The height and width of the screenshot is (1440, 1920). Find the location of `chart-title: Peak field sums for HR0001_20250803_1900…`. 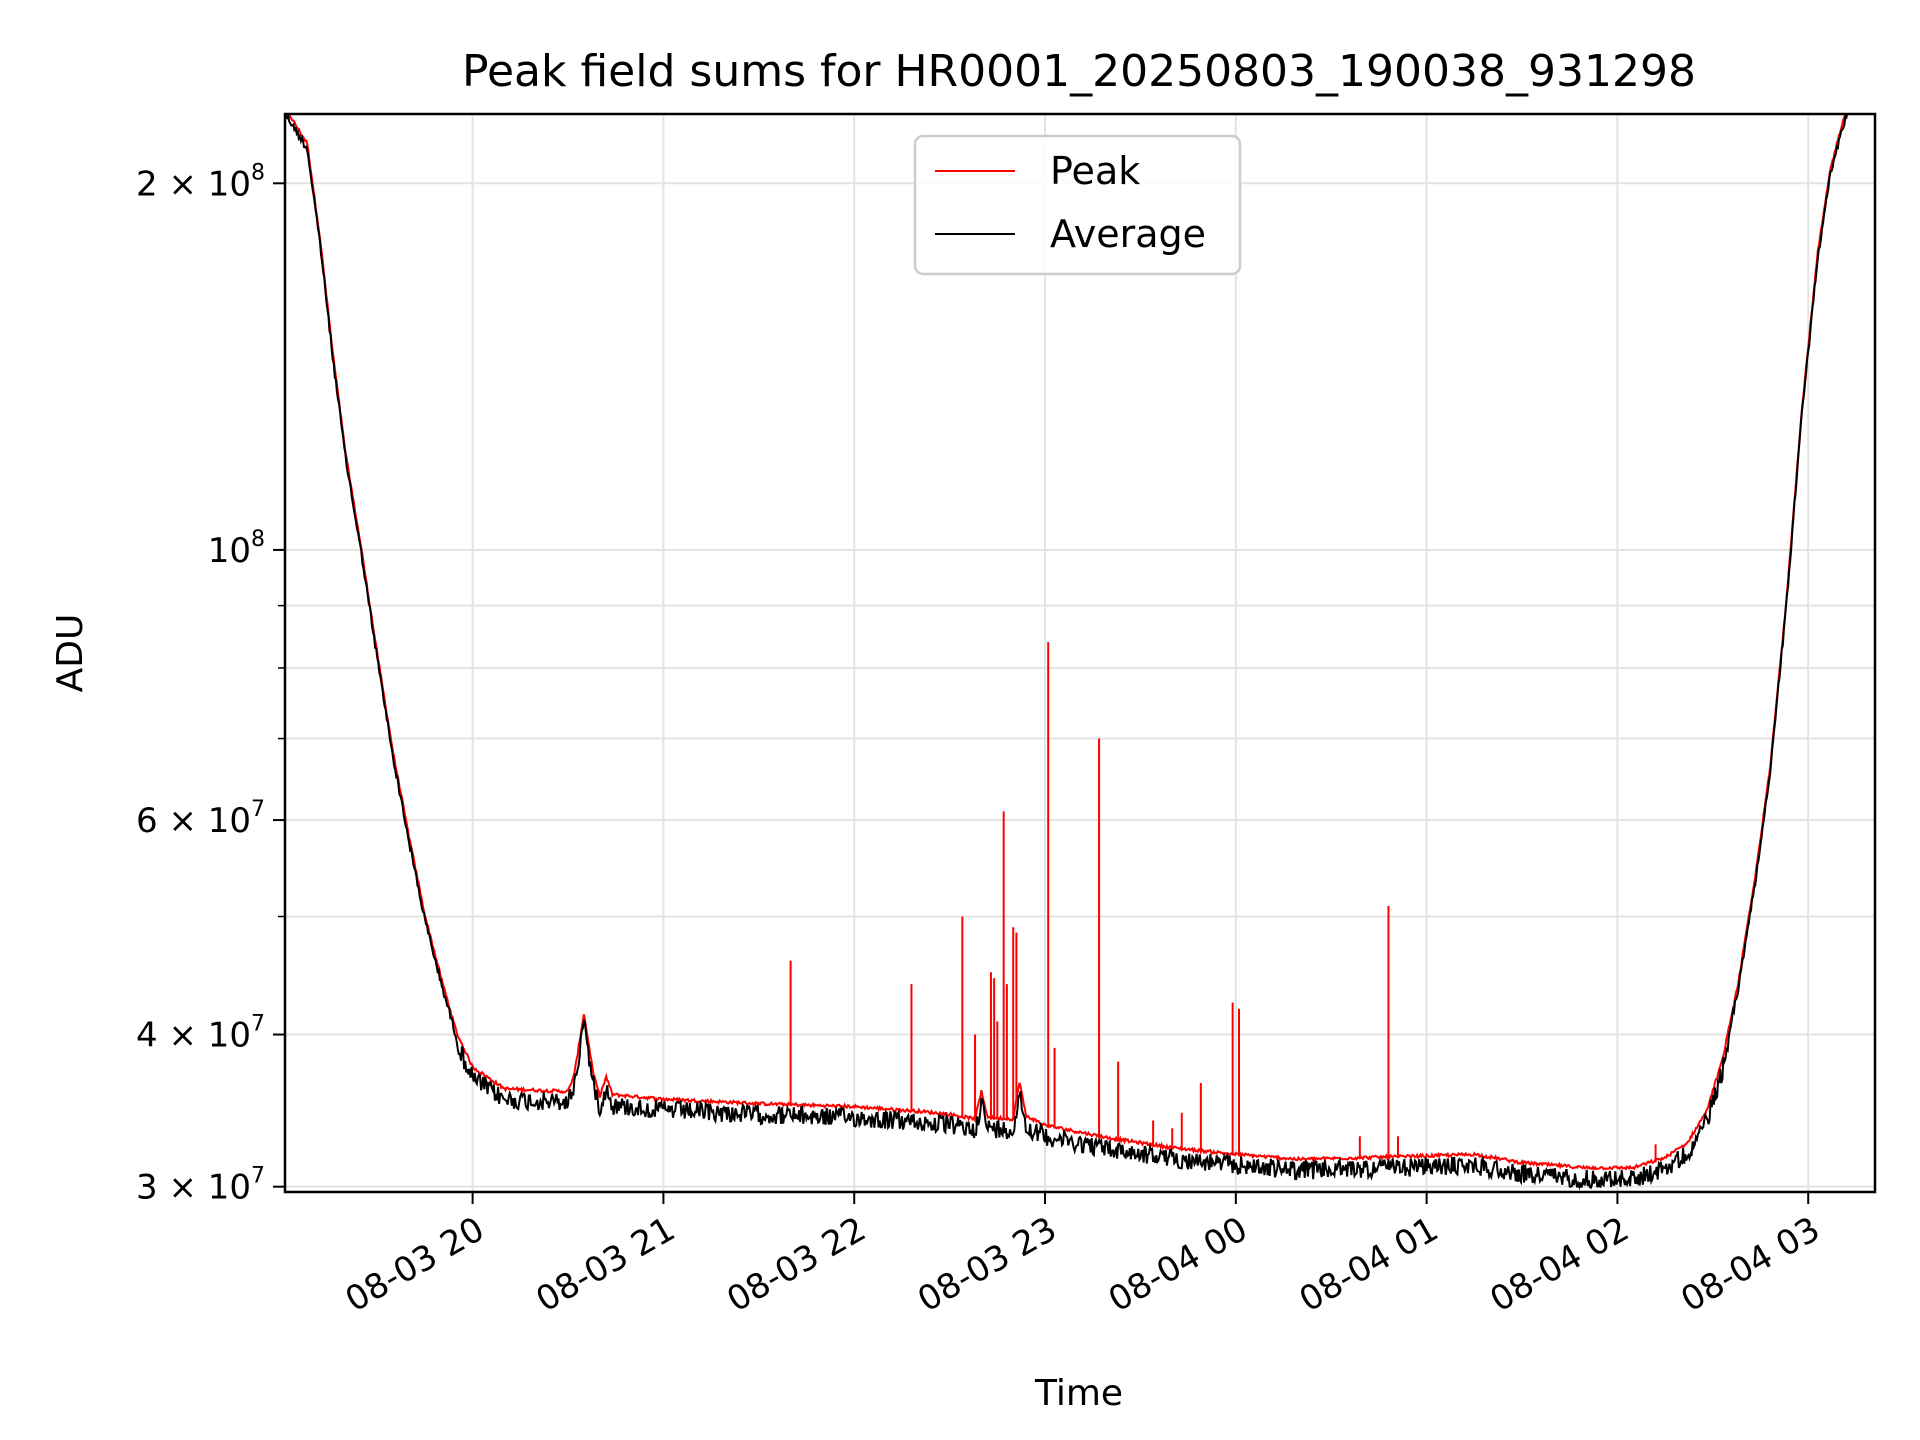

chart-title: Peak field sums for HR0001_20250803_1900… is located at coordinates (1079, 71).